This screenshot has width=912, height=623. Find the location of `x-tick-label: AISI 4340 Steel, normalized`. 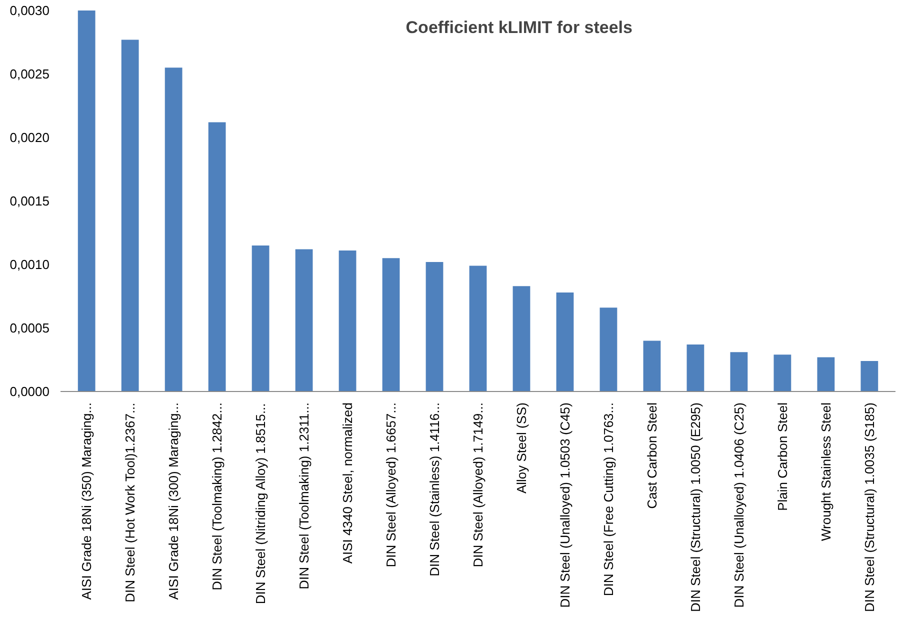

x-tick-label: AISI 4340 Steel, normalized is located at coordinates (348, 483).